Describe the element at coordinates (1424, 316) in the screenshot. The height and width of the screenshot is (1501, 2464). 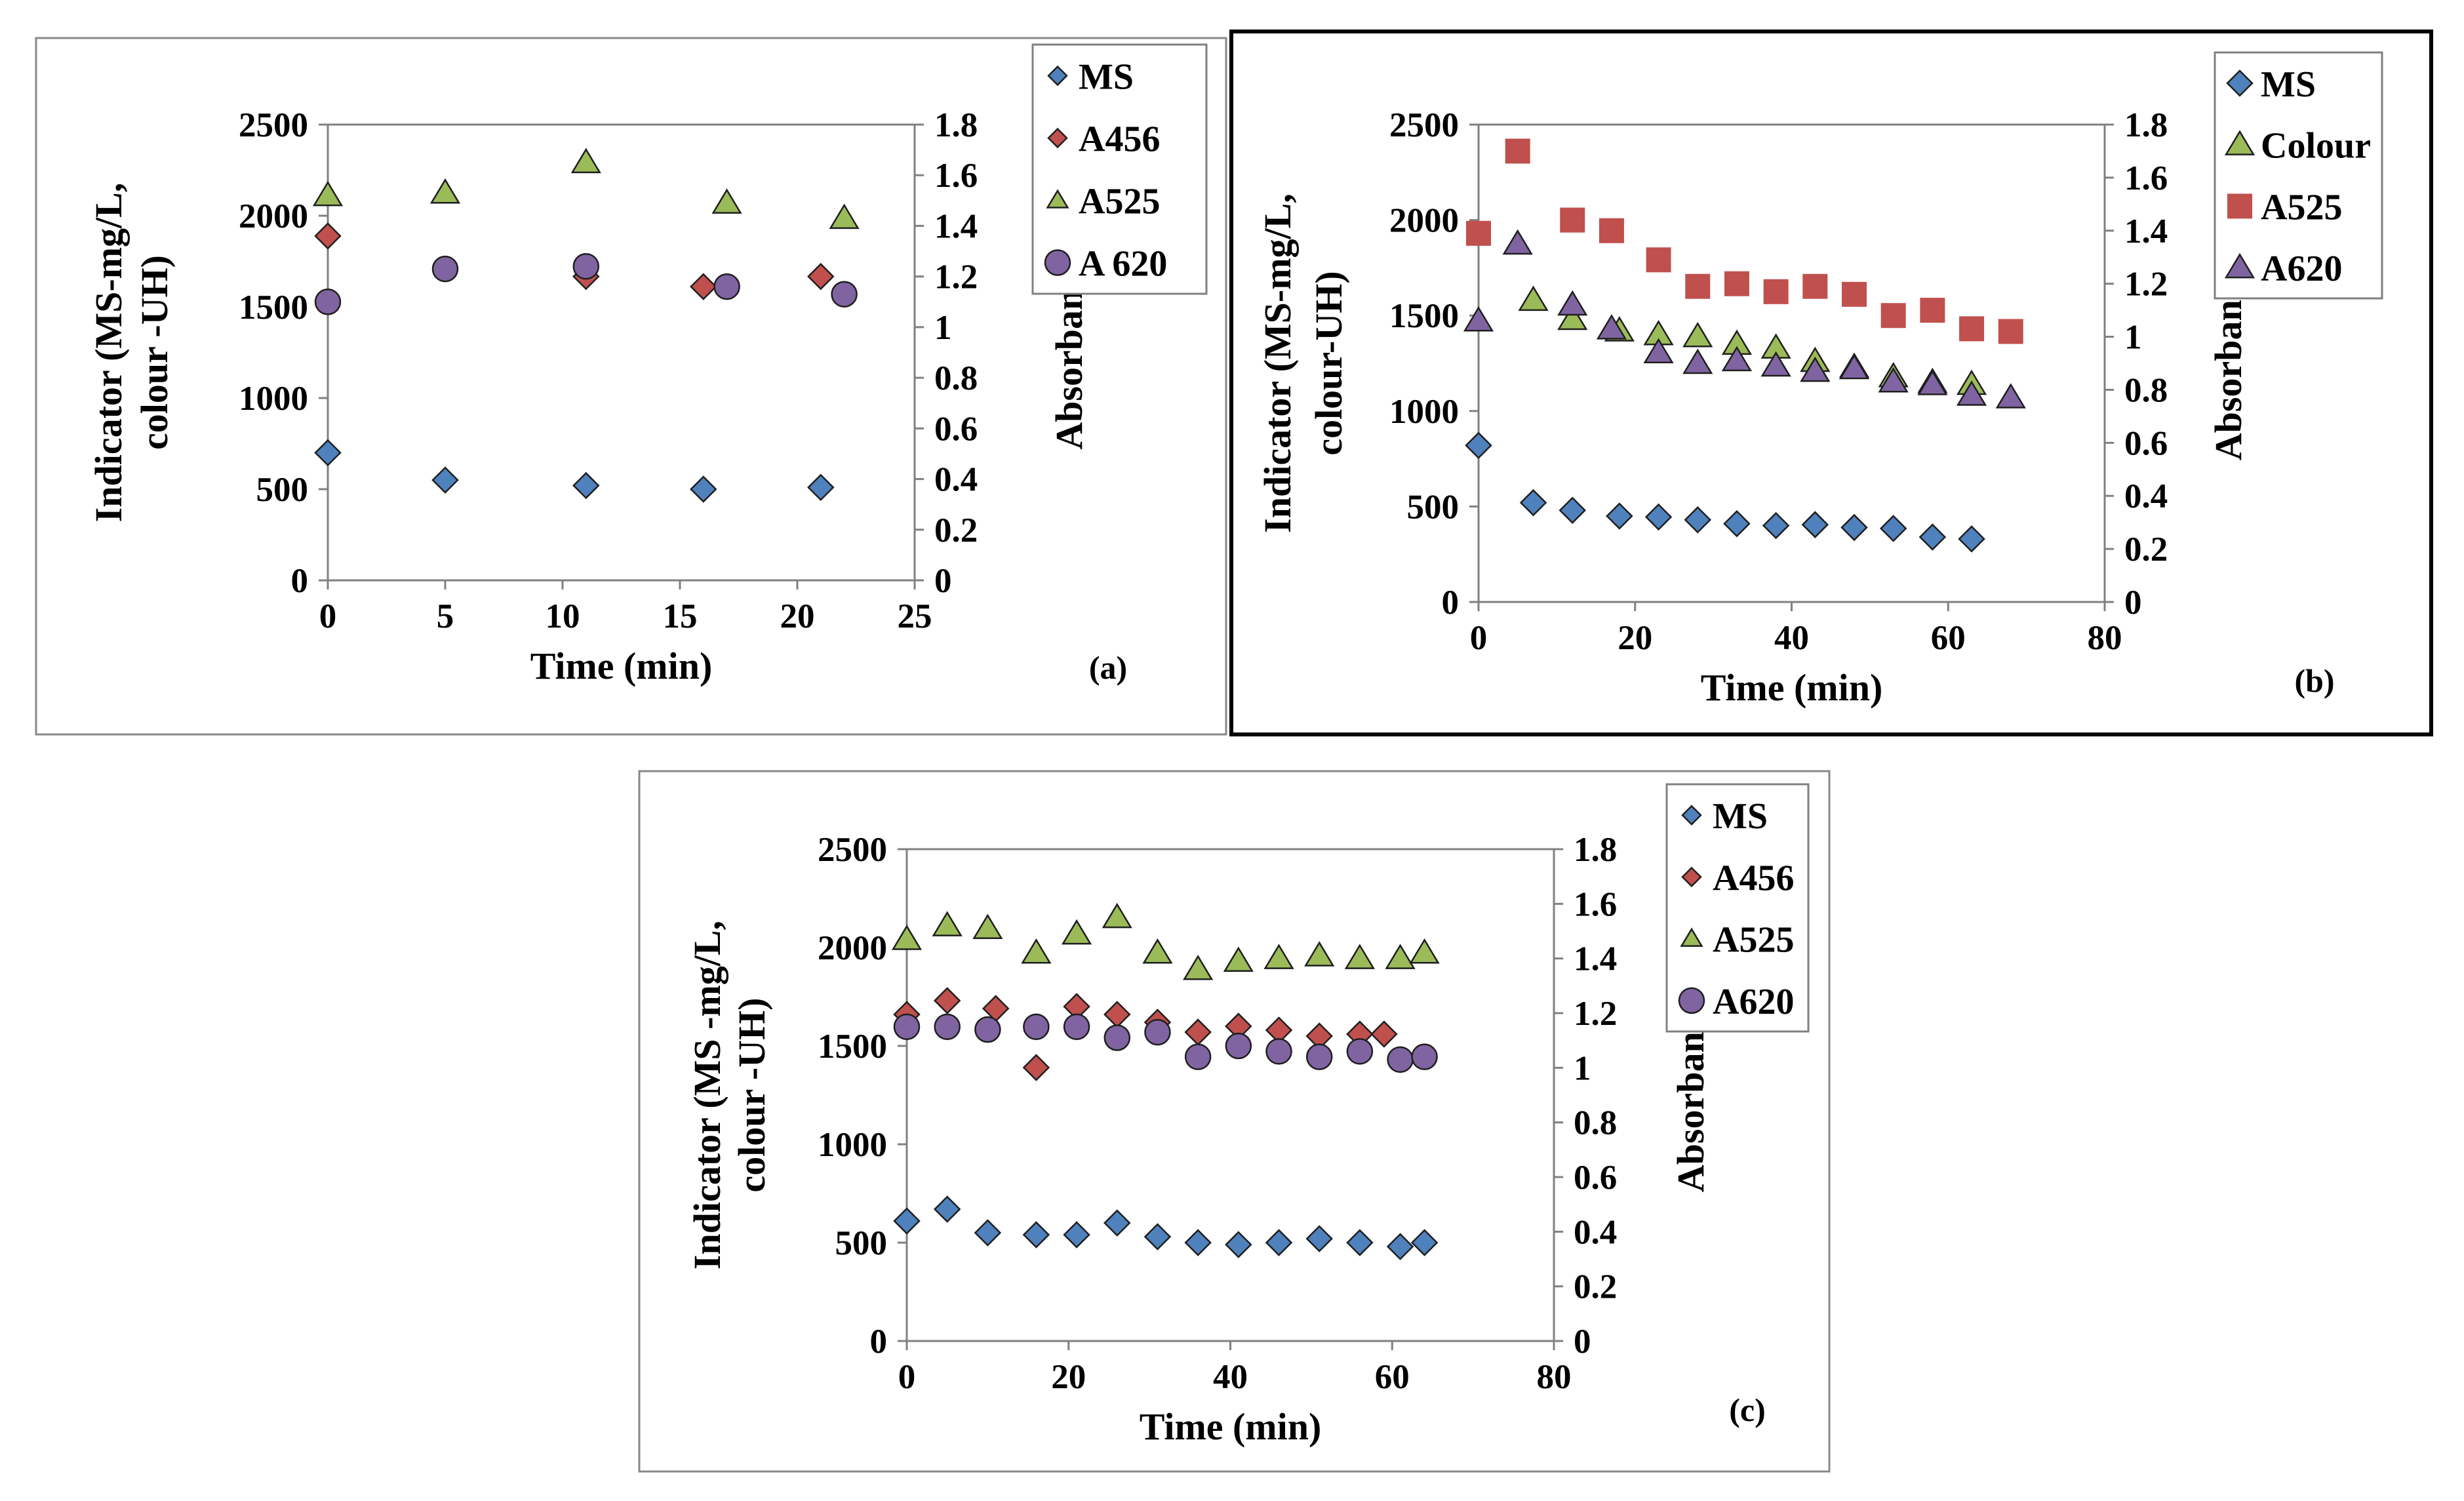
I see `y-tick-label: 1500` at that location.